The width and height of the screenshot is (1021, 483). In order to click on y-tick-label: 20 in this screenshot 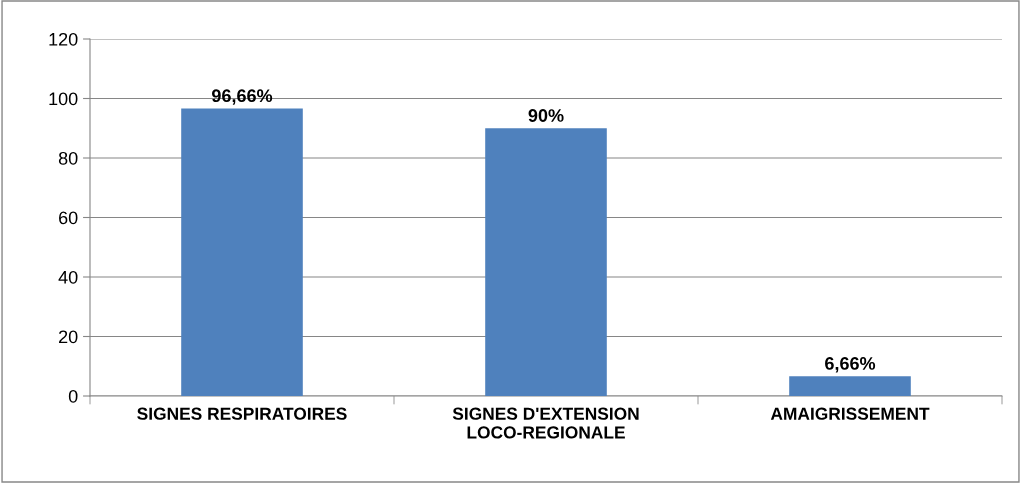, I will do `click(68, 337)`.